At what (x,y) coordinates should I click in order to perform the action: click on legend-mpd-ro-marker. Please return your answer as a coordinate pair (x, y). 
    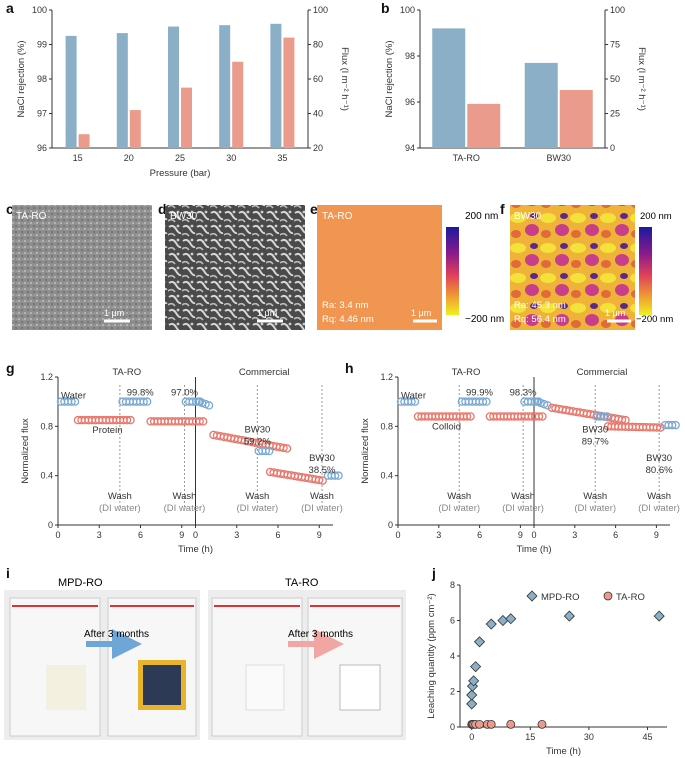
    Looking at the image, I should click on (532, 596).